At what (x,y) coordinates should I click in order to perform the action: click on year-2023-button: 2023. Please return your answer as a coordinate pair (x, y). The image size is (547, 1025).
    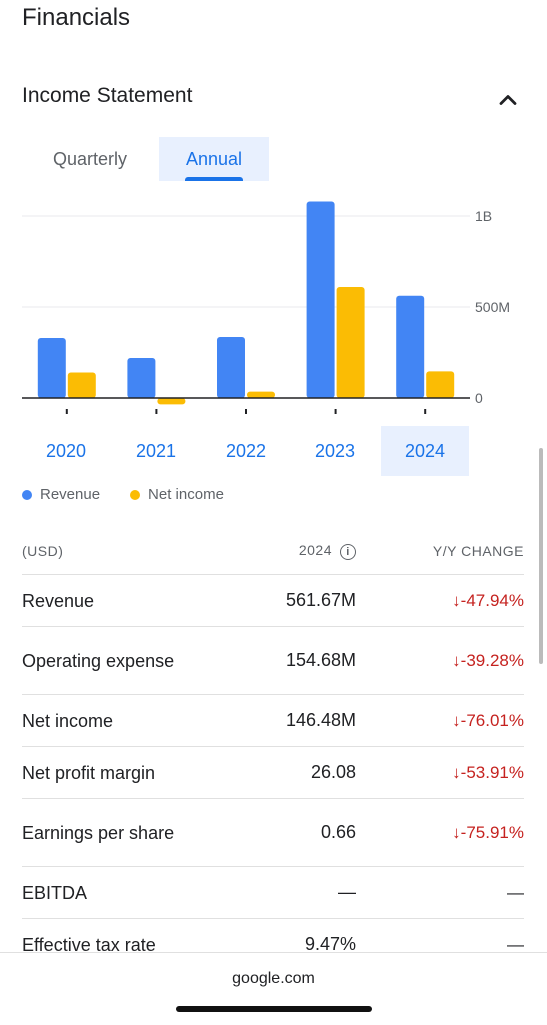
    Looking at the image, I should click on (335, 451).